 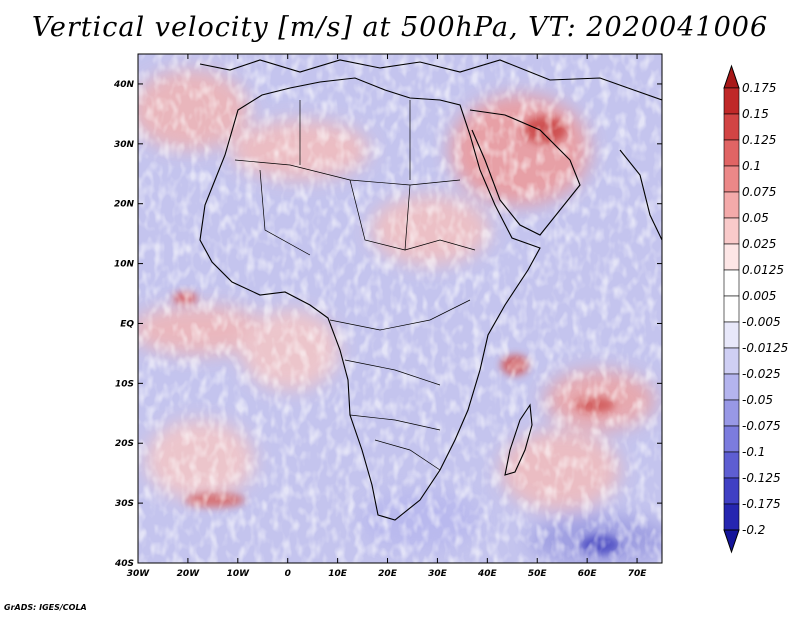 I want to click on lon-tick-label: 30W, so click(x=139, y=574).